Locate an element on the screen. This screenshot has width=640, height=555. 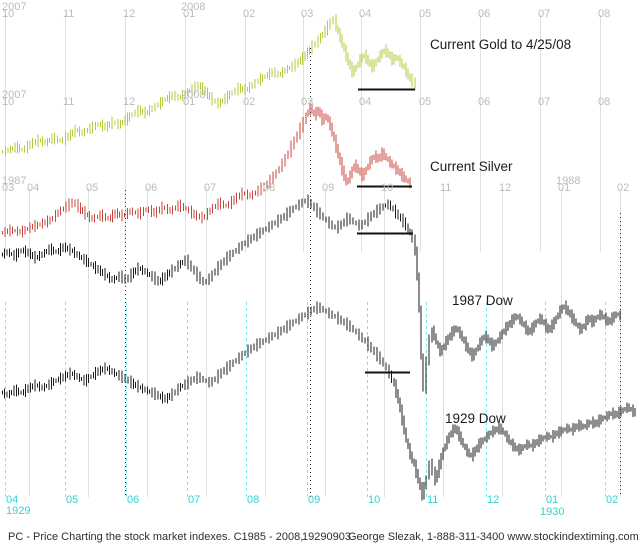
silver-axis-month-label: 02 is located at coordinates (249, 102).